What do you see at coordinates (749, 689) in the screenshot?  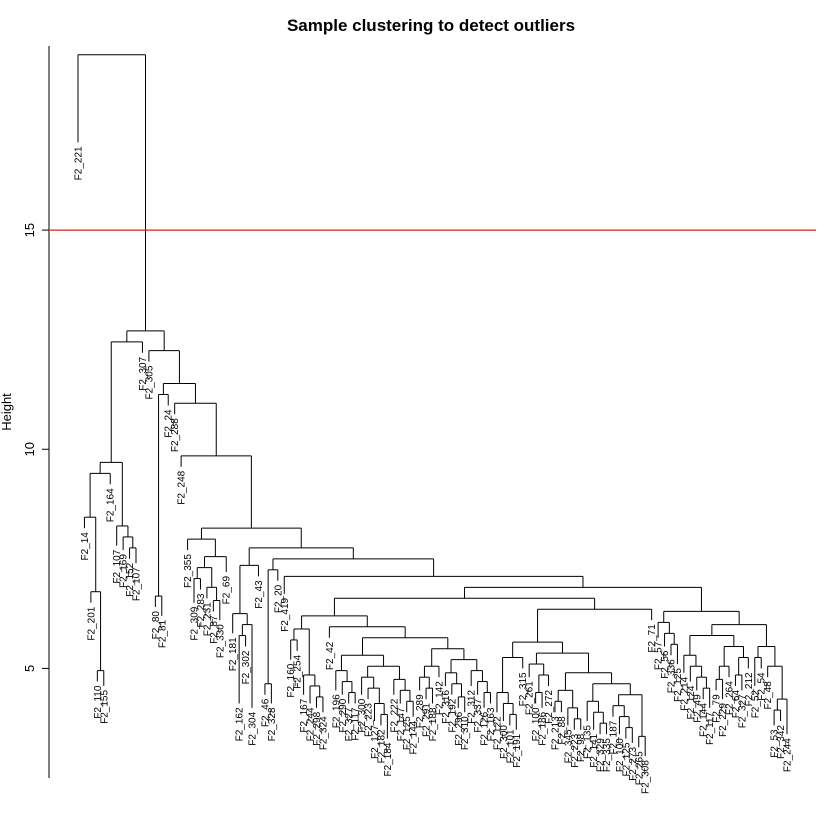 I see `leaf-label: F2_212` at bounding box center [749, 689].